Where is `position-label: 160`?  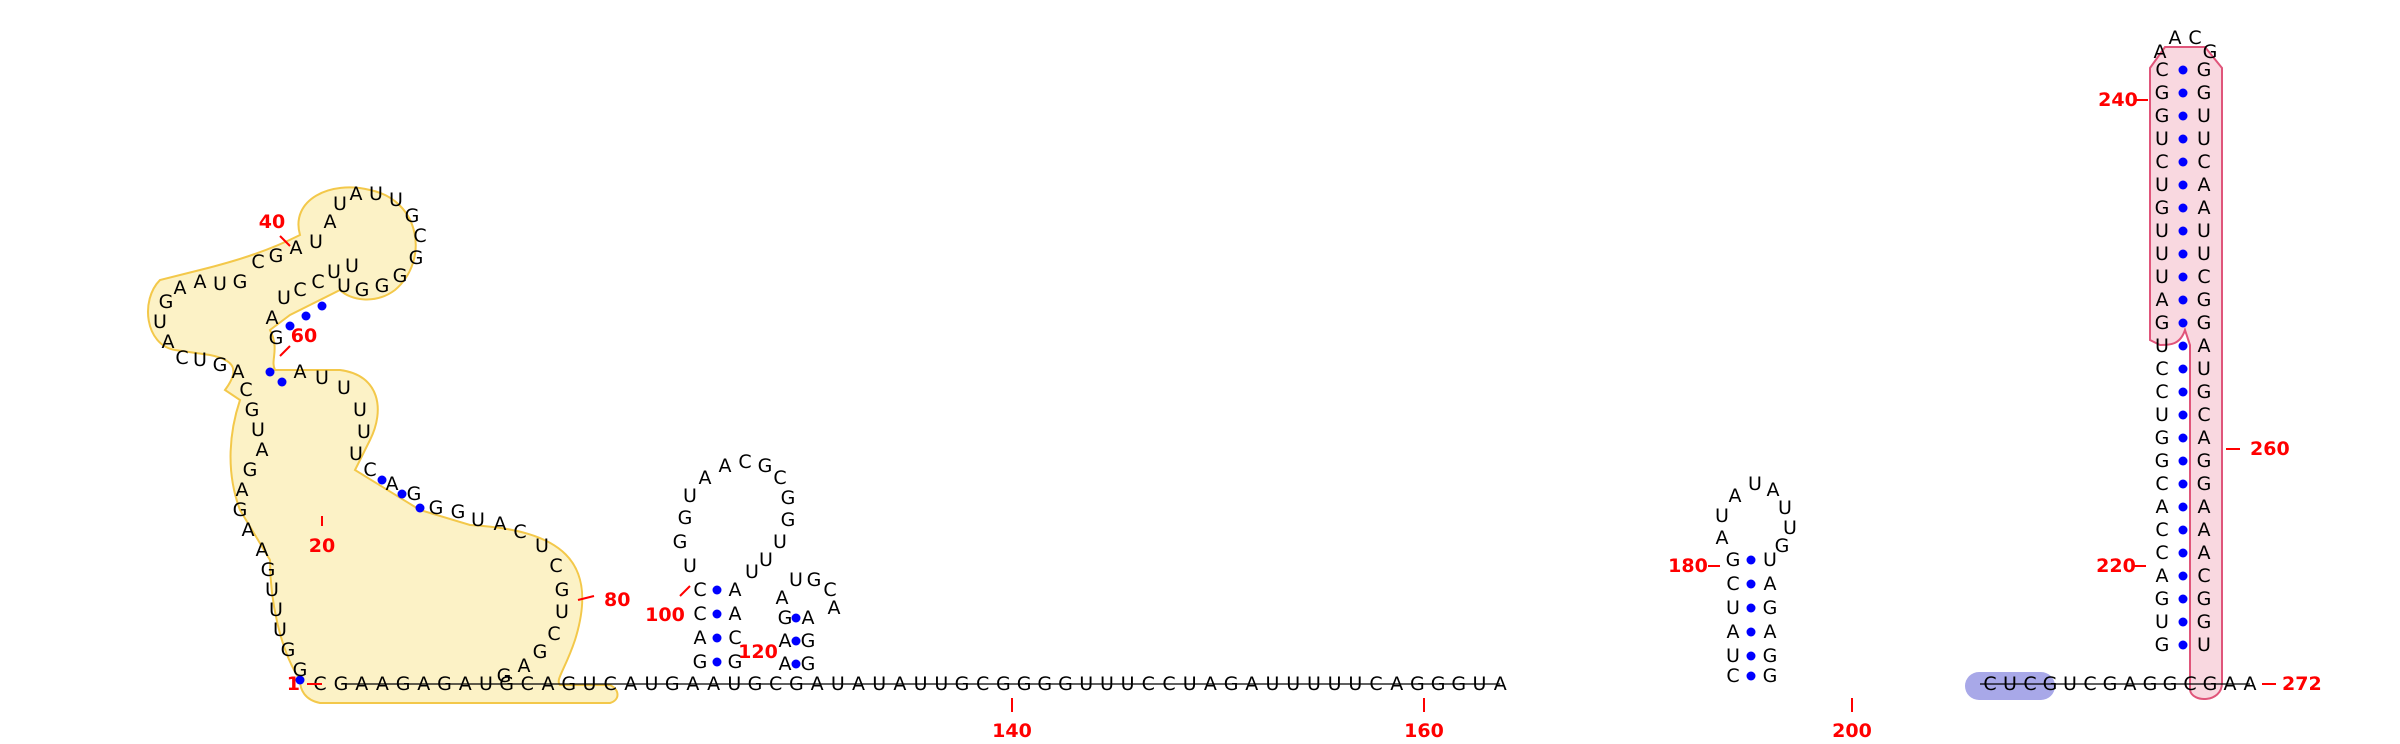 position-label: 160 is located at coordinates (1424, 729).